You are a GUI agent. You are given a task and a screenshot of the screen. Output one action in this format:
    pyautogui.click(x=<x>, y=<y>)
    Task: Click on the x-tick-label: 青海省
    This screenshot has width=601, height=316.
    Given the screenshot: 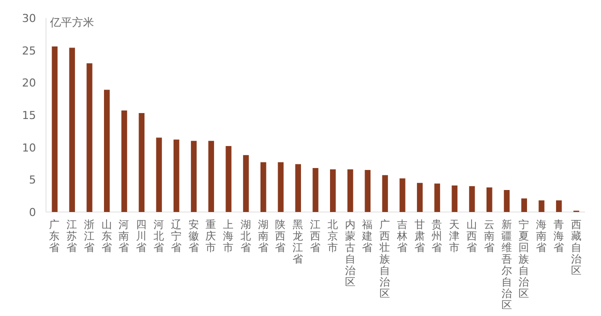 What is the action you would take?
    pyautogui.click(x=558, y=236)
    